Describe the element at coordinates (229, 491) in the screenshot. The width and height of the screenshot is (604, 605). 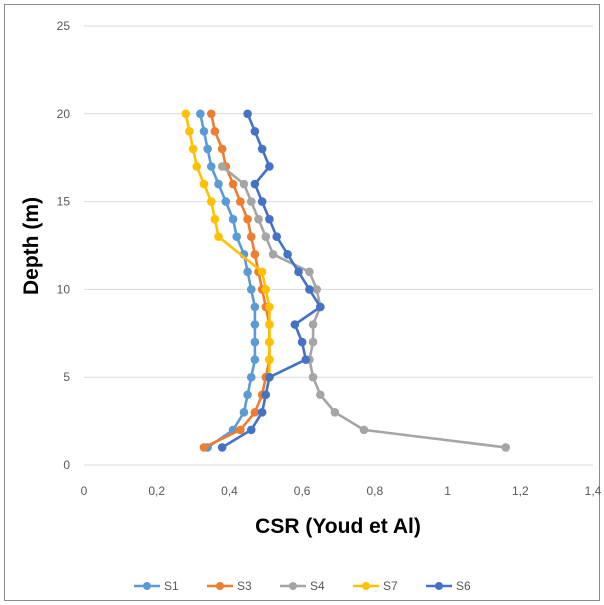
I see `x-tick-label: 0,4` at that location.